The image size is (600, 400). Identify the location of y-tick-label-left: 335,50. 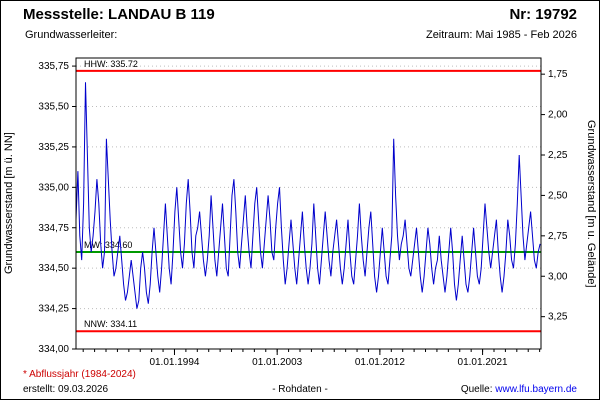
(53, 107).